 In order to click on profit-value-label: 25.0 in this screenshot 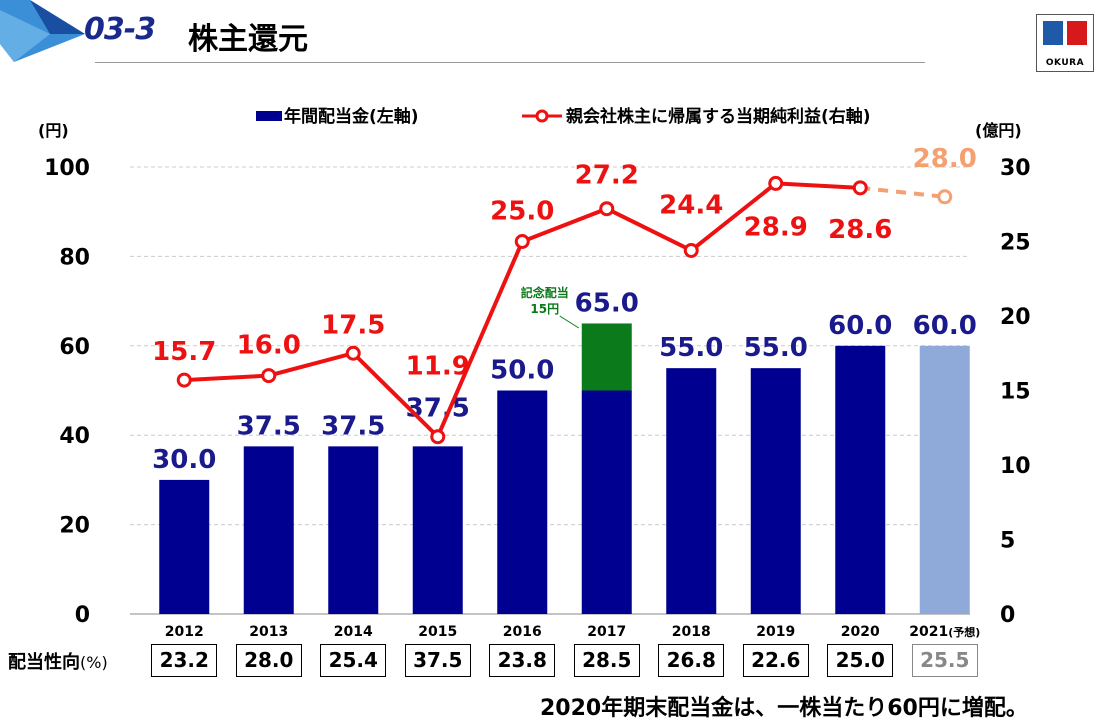, I will do `click(522, 212)`.